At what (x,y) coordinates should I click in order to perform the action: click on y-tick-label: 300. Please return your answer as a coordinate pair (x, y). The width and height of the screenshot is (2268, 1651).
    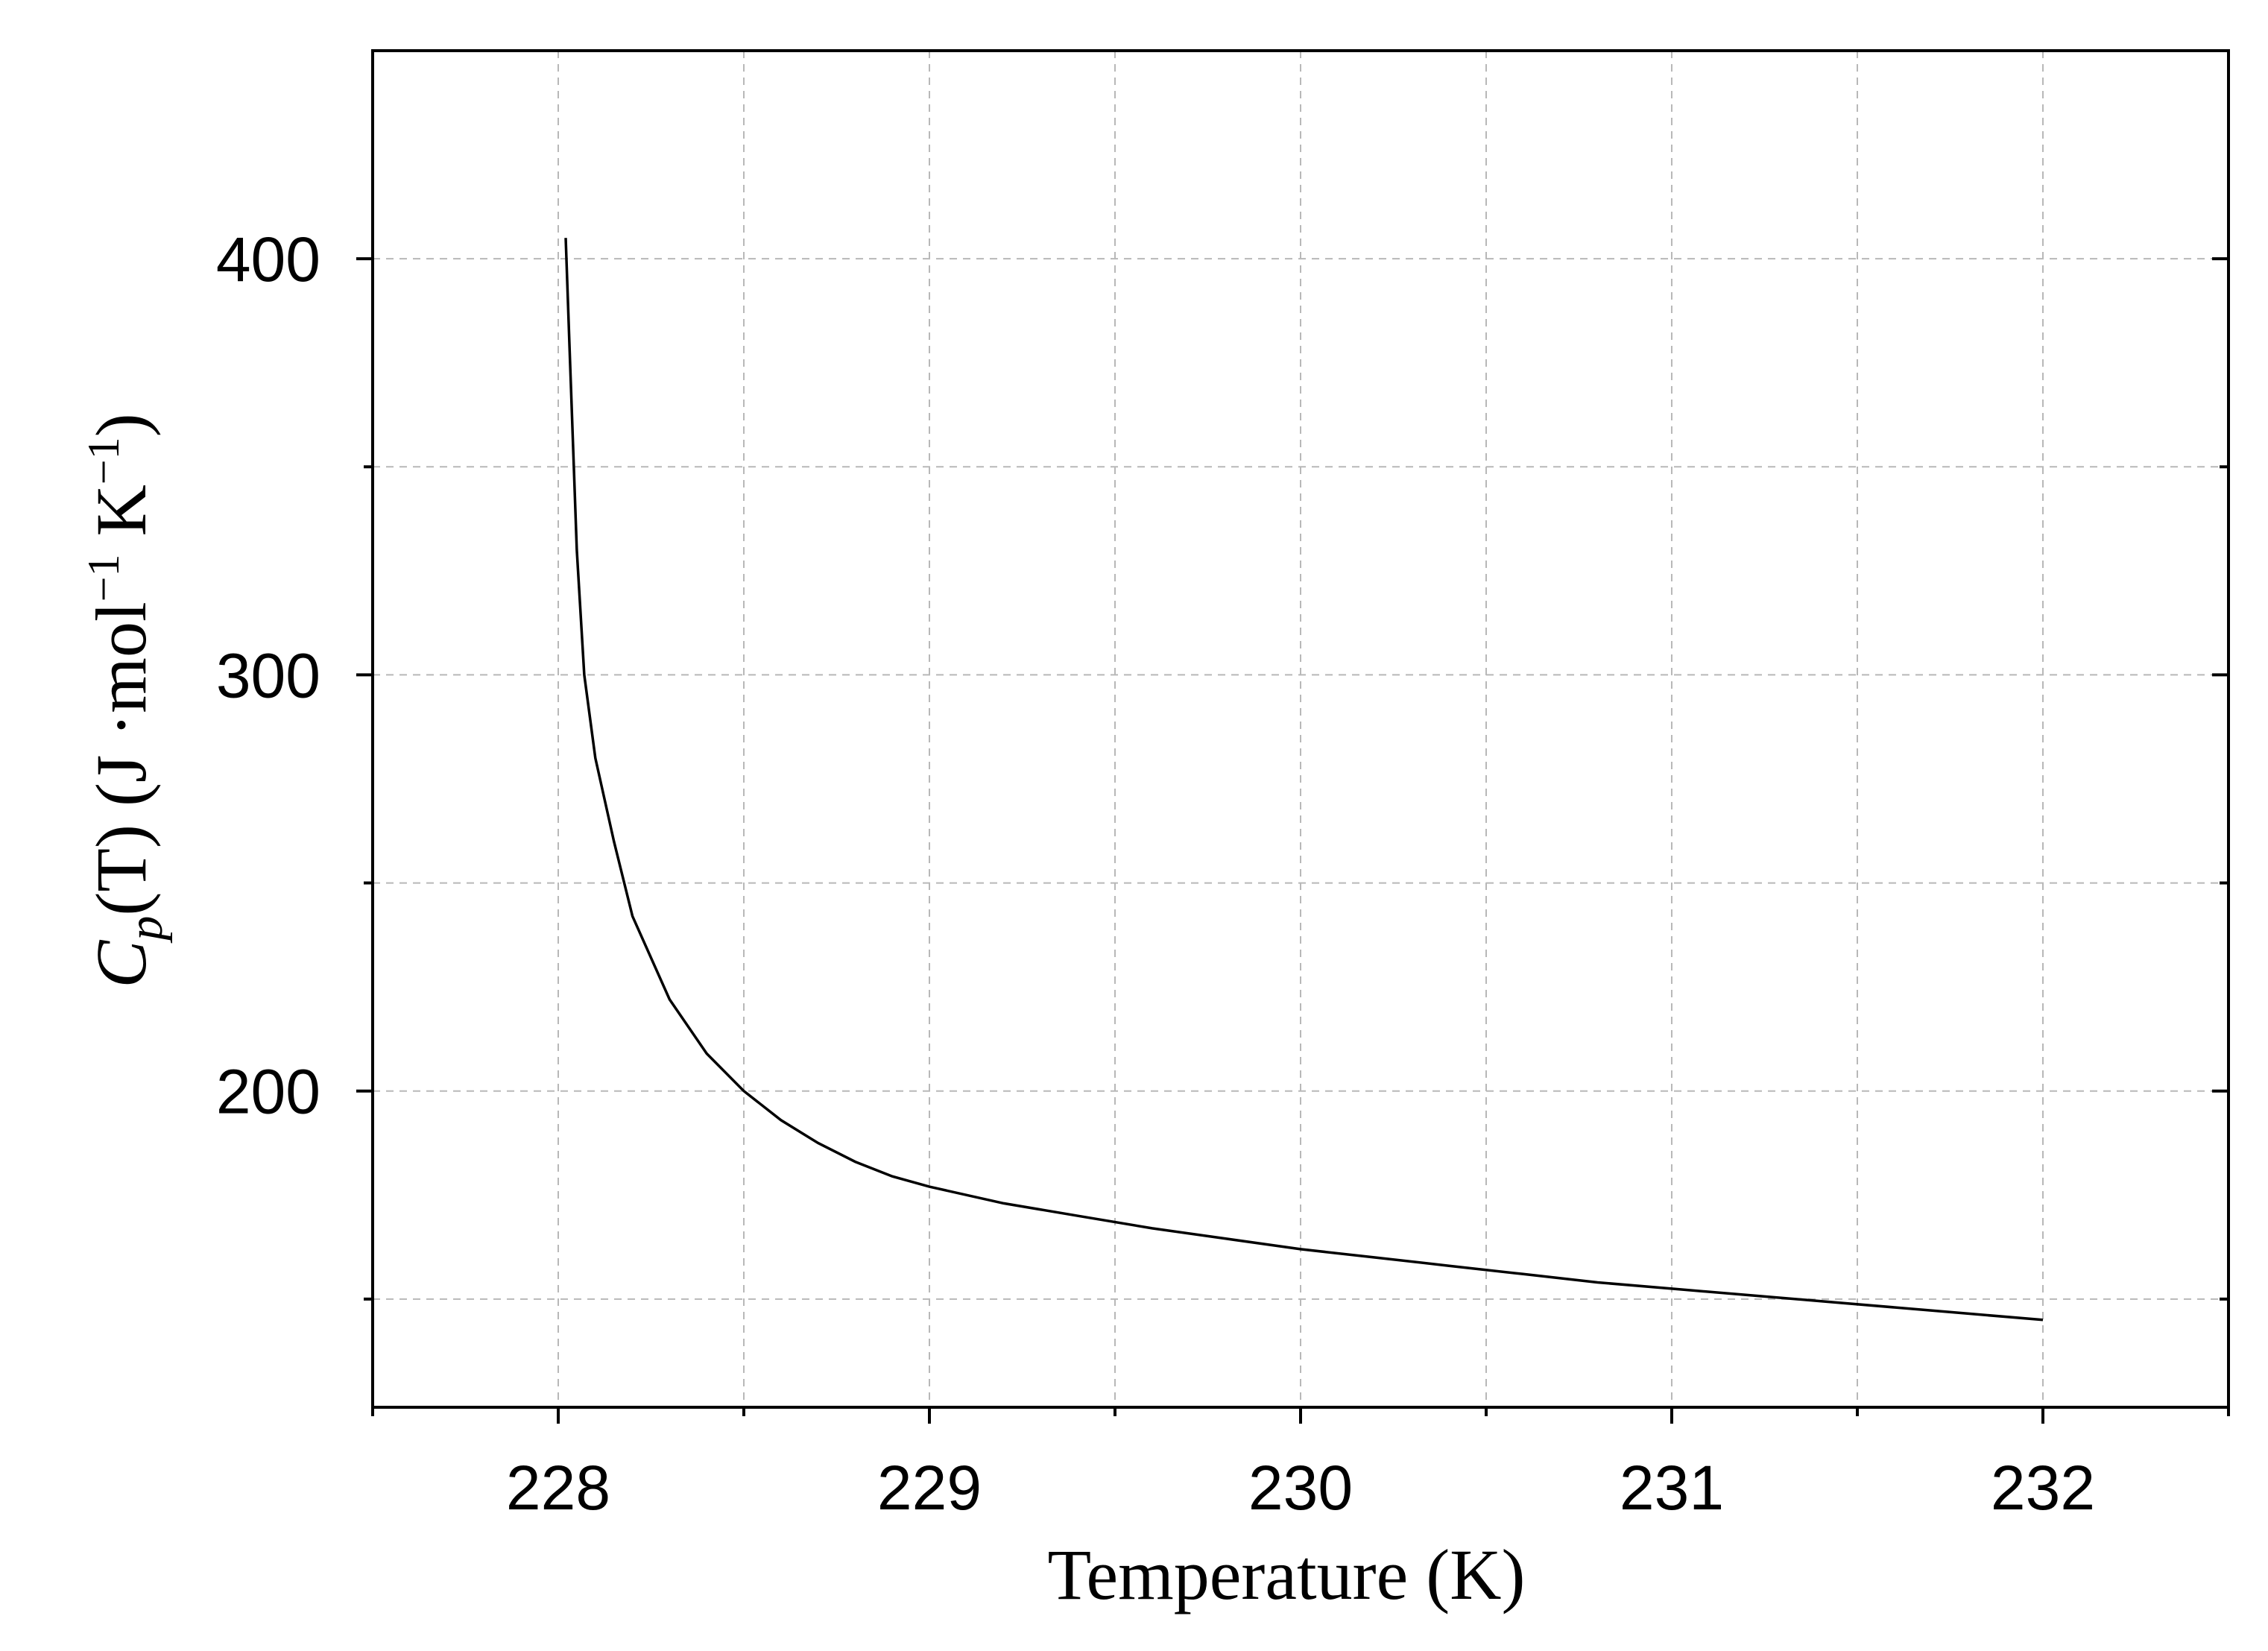
    Looking at the image, I should click on (268, 675).